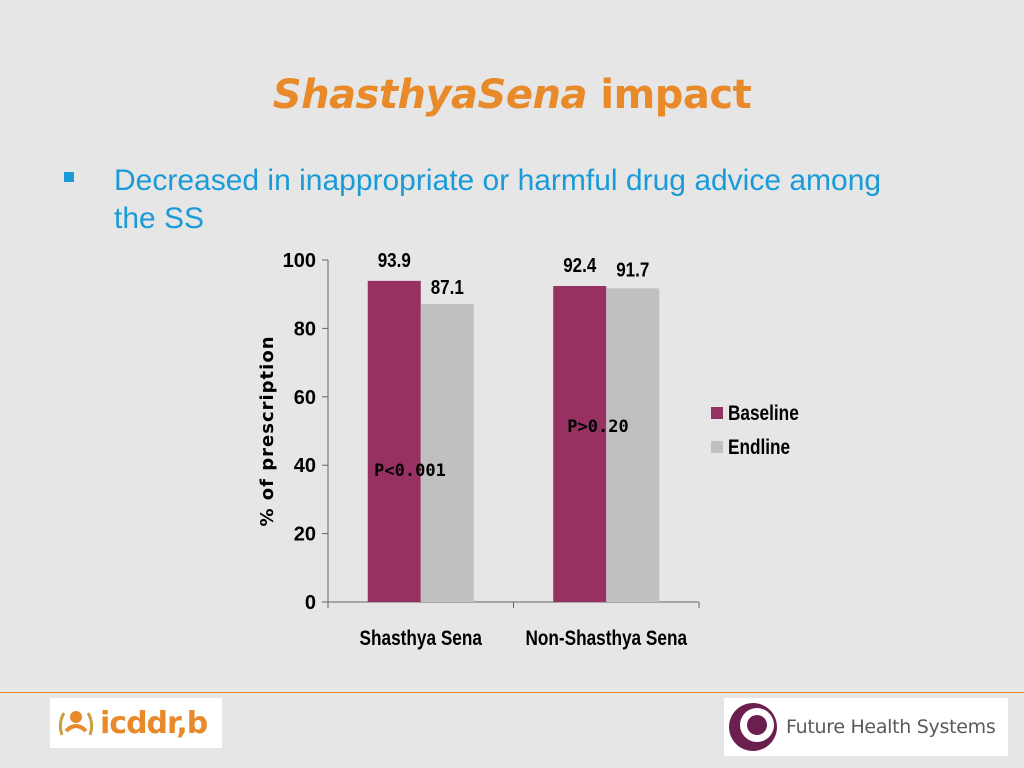 This screenshot has width=1024, height=768. What do you see at coordinates (632, 269) in the screenshot?
I see `data-label: 91.7` at bounding box center [632, 269].